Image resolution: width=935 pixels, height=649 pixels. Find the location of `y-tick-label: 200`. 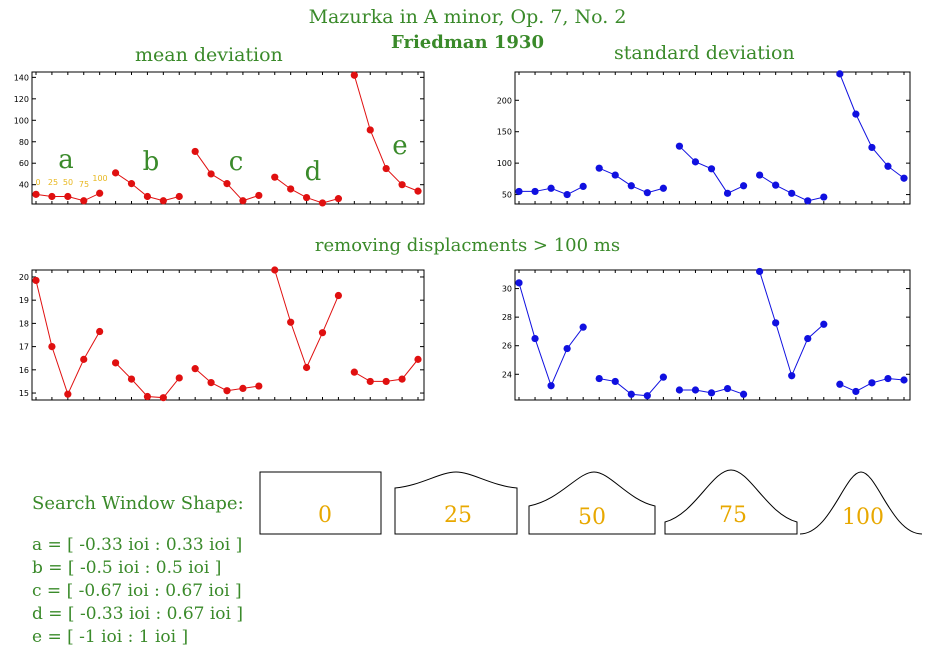

y-tick-label: 200 is located at coordinates (504, 100).